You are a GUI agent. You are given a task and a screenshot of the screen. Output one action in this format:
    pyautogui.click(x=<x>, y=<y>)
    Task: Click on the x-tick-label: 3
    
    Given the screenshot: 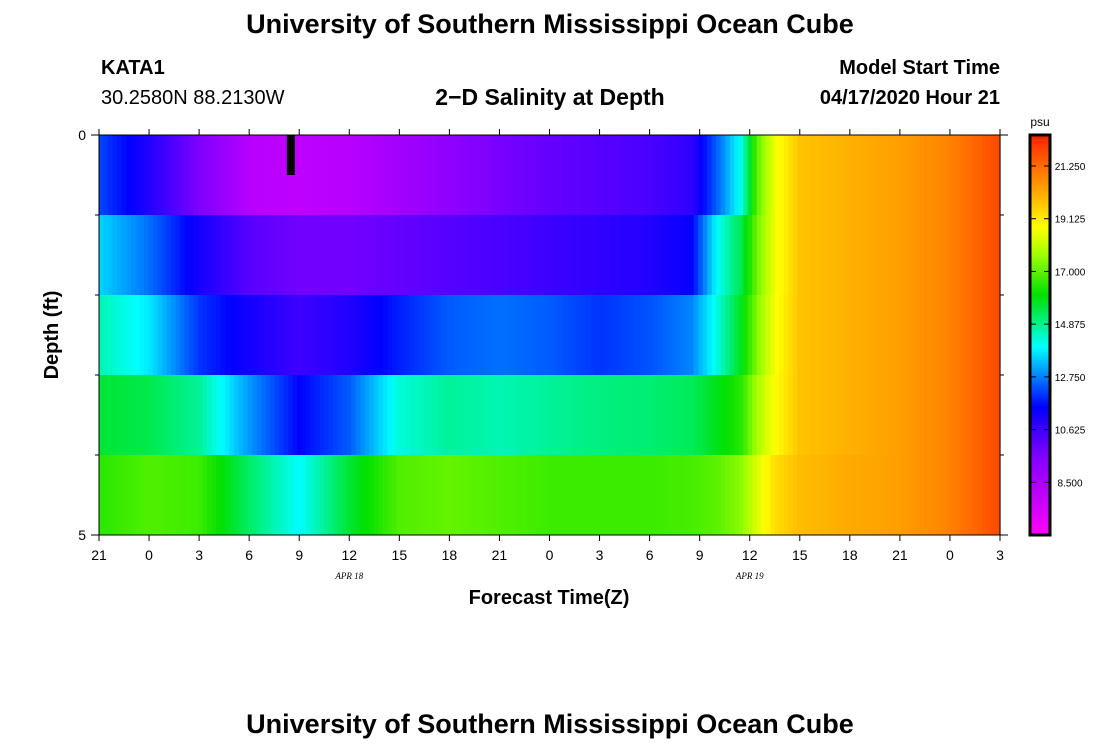 What is the action you would take?
    pyautogui.click(x=600, y=555)
    